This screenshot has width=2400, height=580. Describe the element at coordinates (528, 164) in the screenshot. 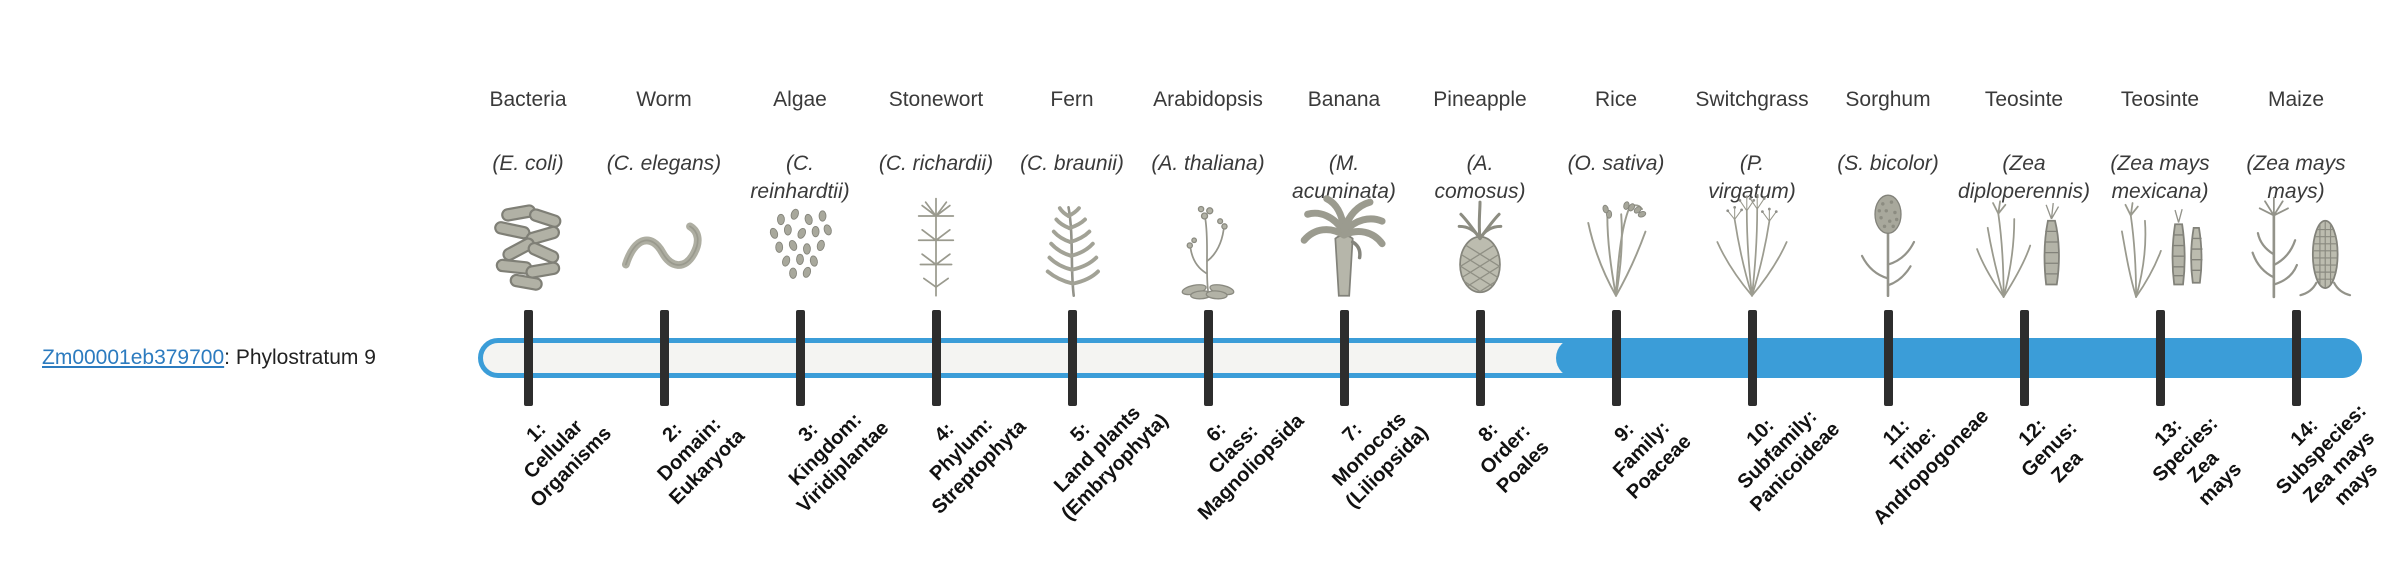

I see `species-scientific-name: (E. coli)` at that location.